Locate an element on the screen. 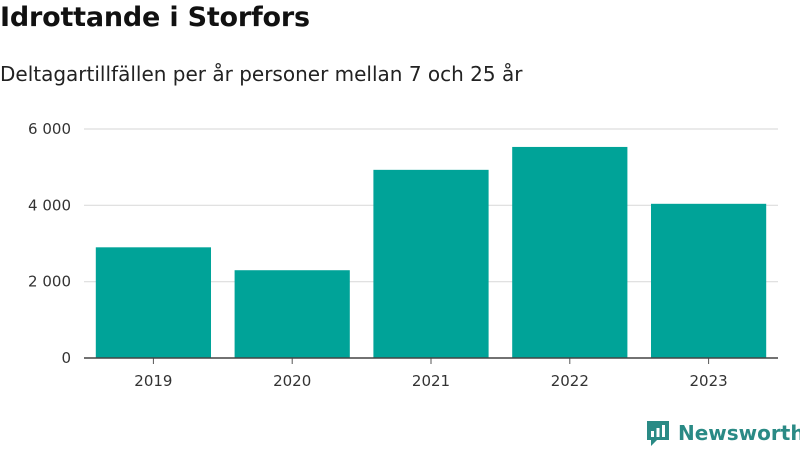 Image resolution: width=800 pixels, height=450 pixels. brand-name: Newsworthy is located at coordinates (739, 433).